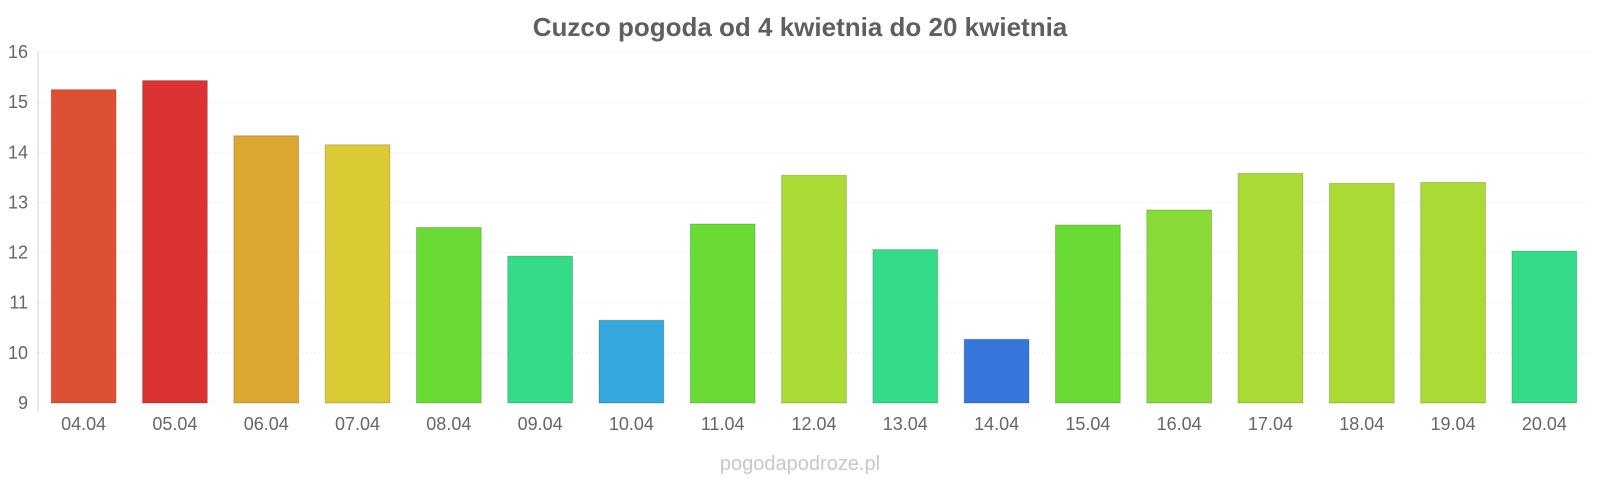 The height and width of the screenshot is (480, 1600). I want to click on y-tick-label: 12, so click(18, 253).